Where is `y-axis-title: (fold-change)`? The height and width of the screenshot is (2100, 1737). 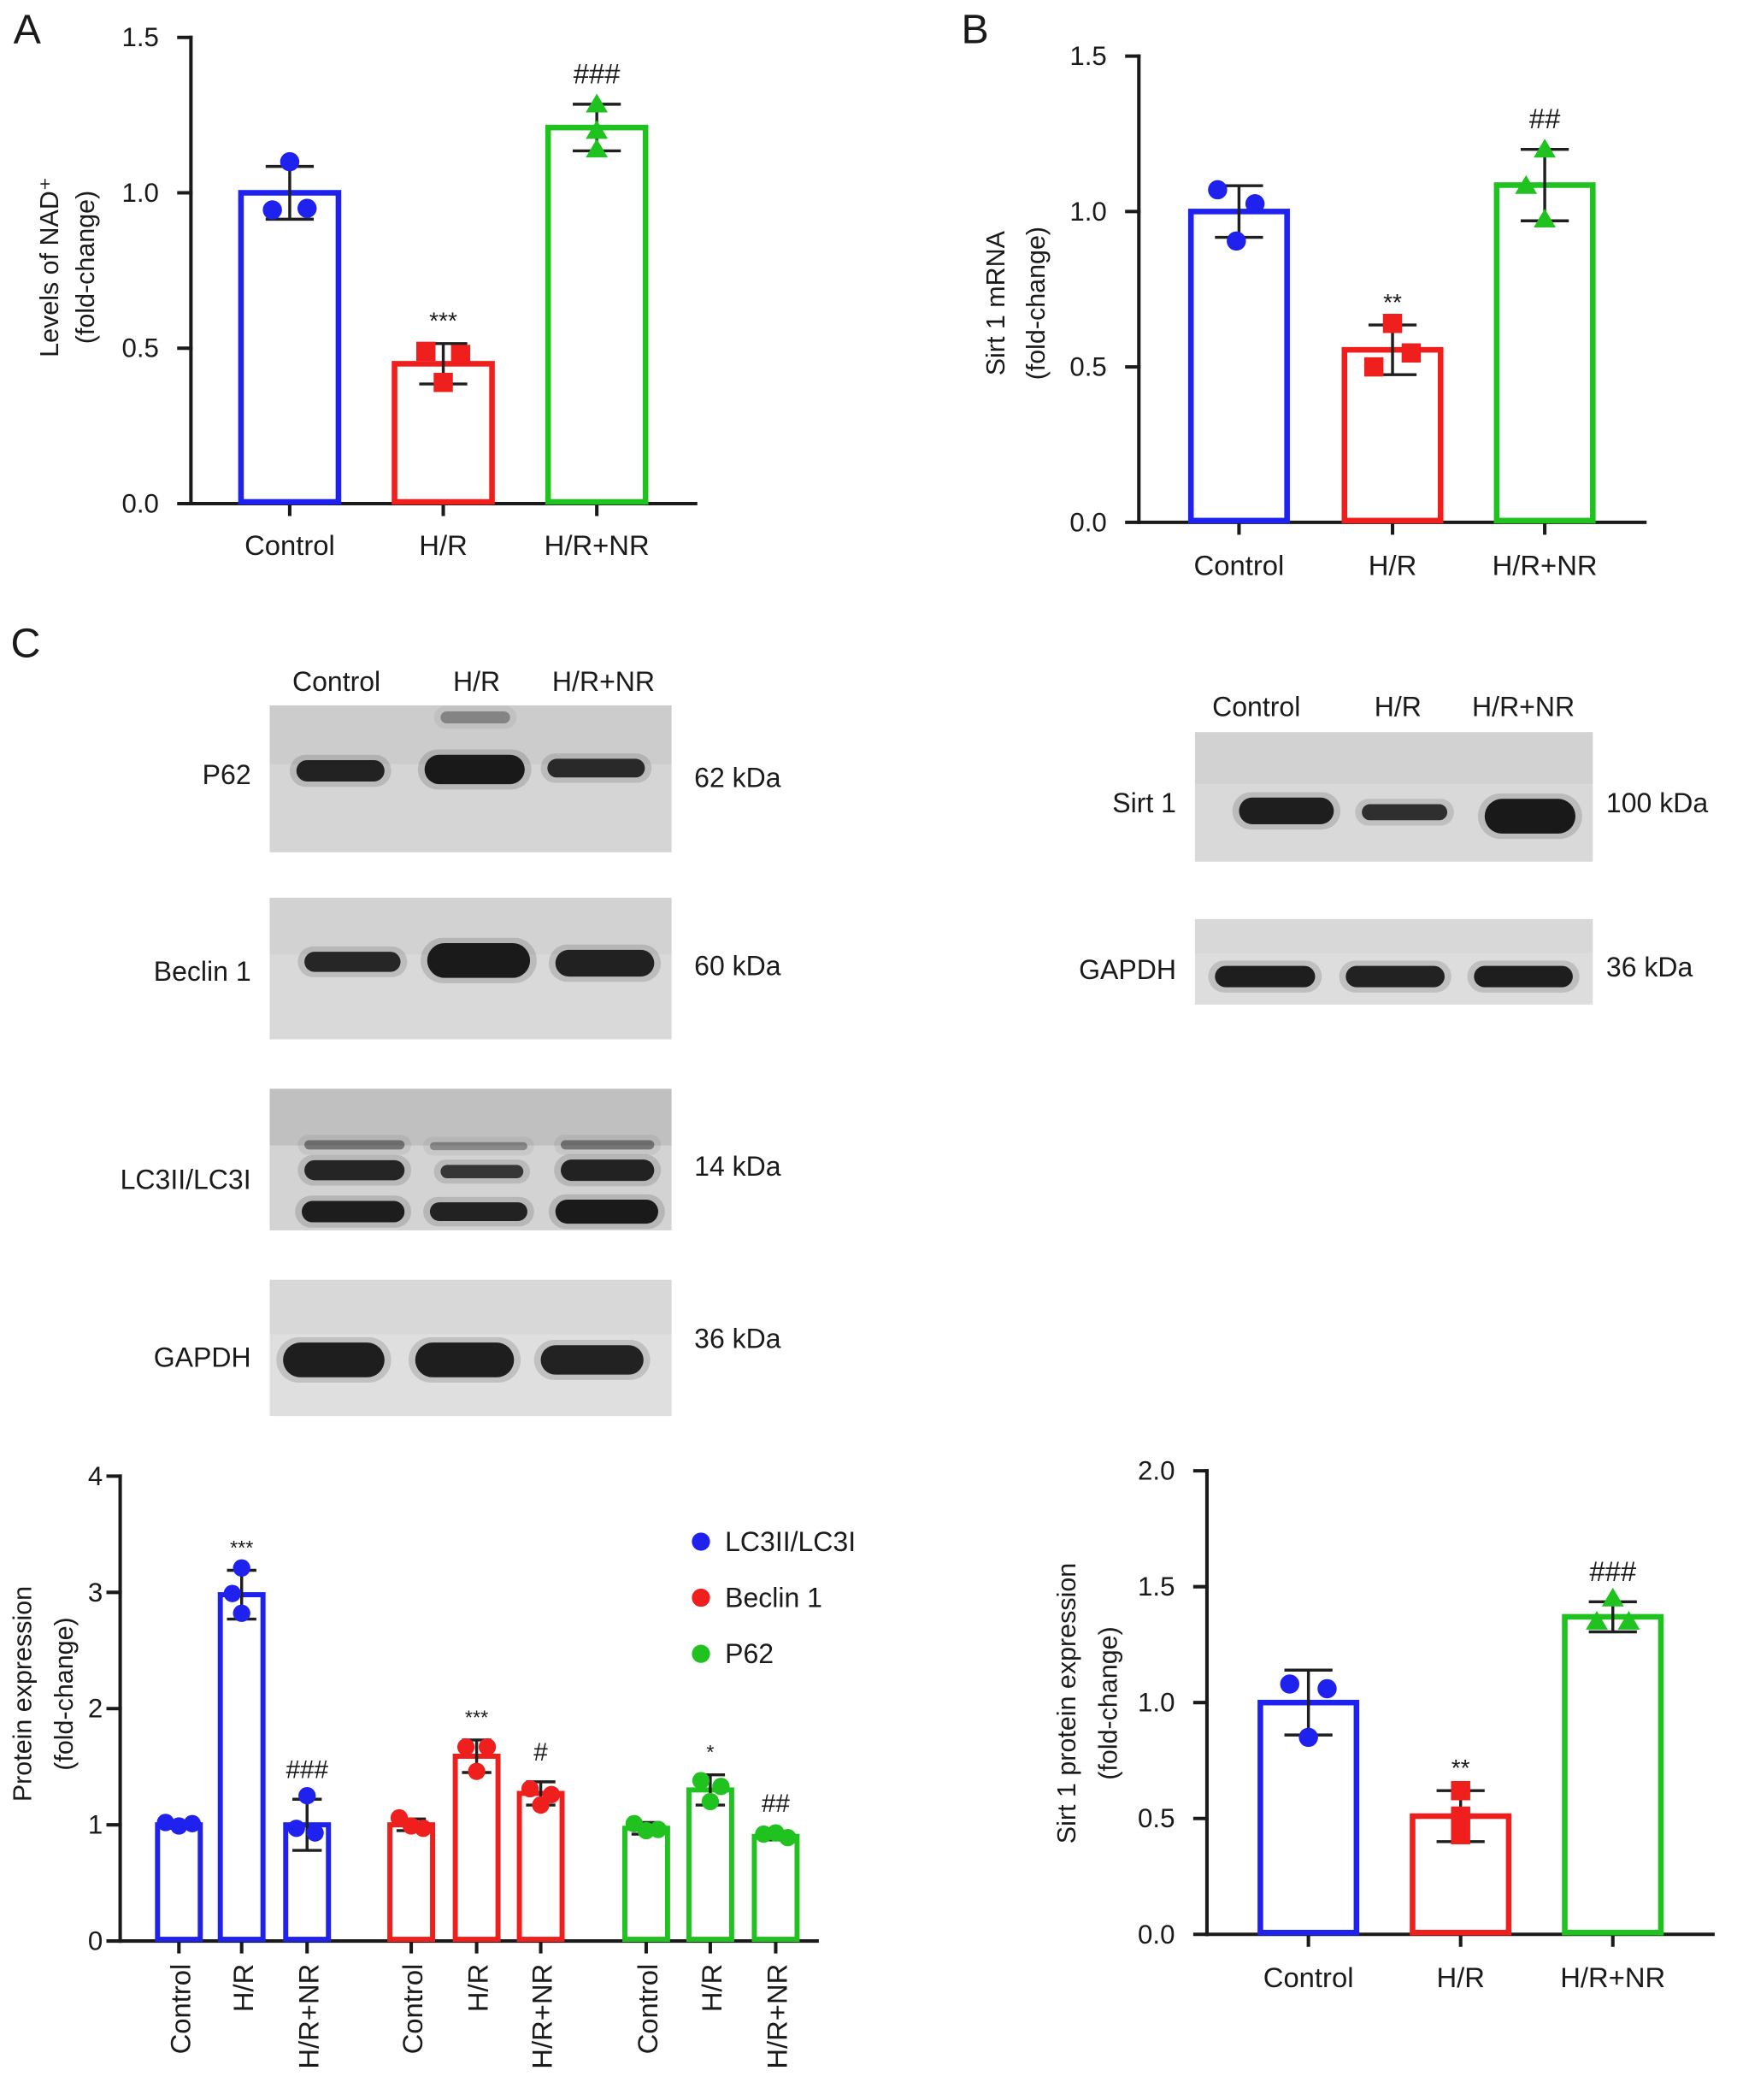 y-axis-title: (fold-change) is located at coordinates (1037, 304).